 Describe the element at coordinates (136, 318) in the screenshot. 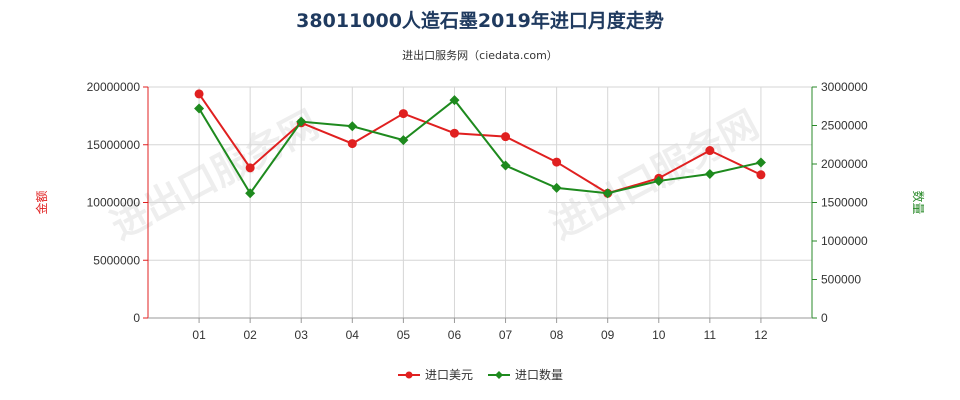

I see `y-tick-left-label: 0` at that location.